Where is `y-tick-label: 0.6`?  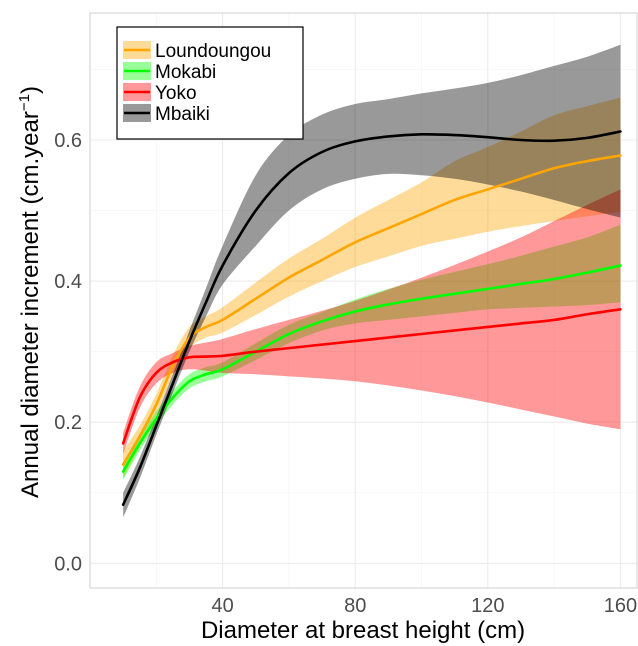 y-tick-label: 0.6 is located at coordinates (68, 141).